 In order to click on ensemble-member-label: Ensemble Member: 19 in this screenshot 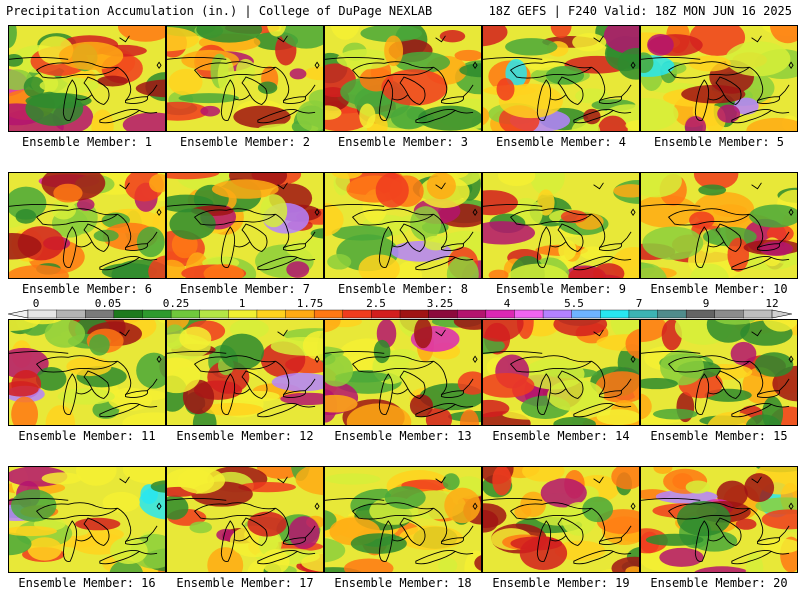, I will do `click(561, 583)`.